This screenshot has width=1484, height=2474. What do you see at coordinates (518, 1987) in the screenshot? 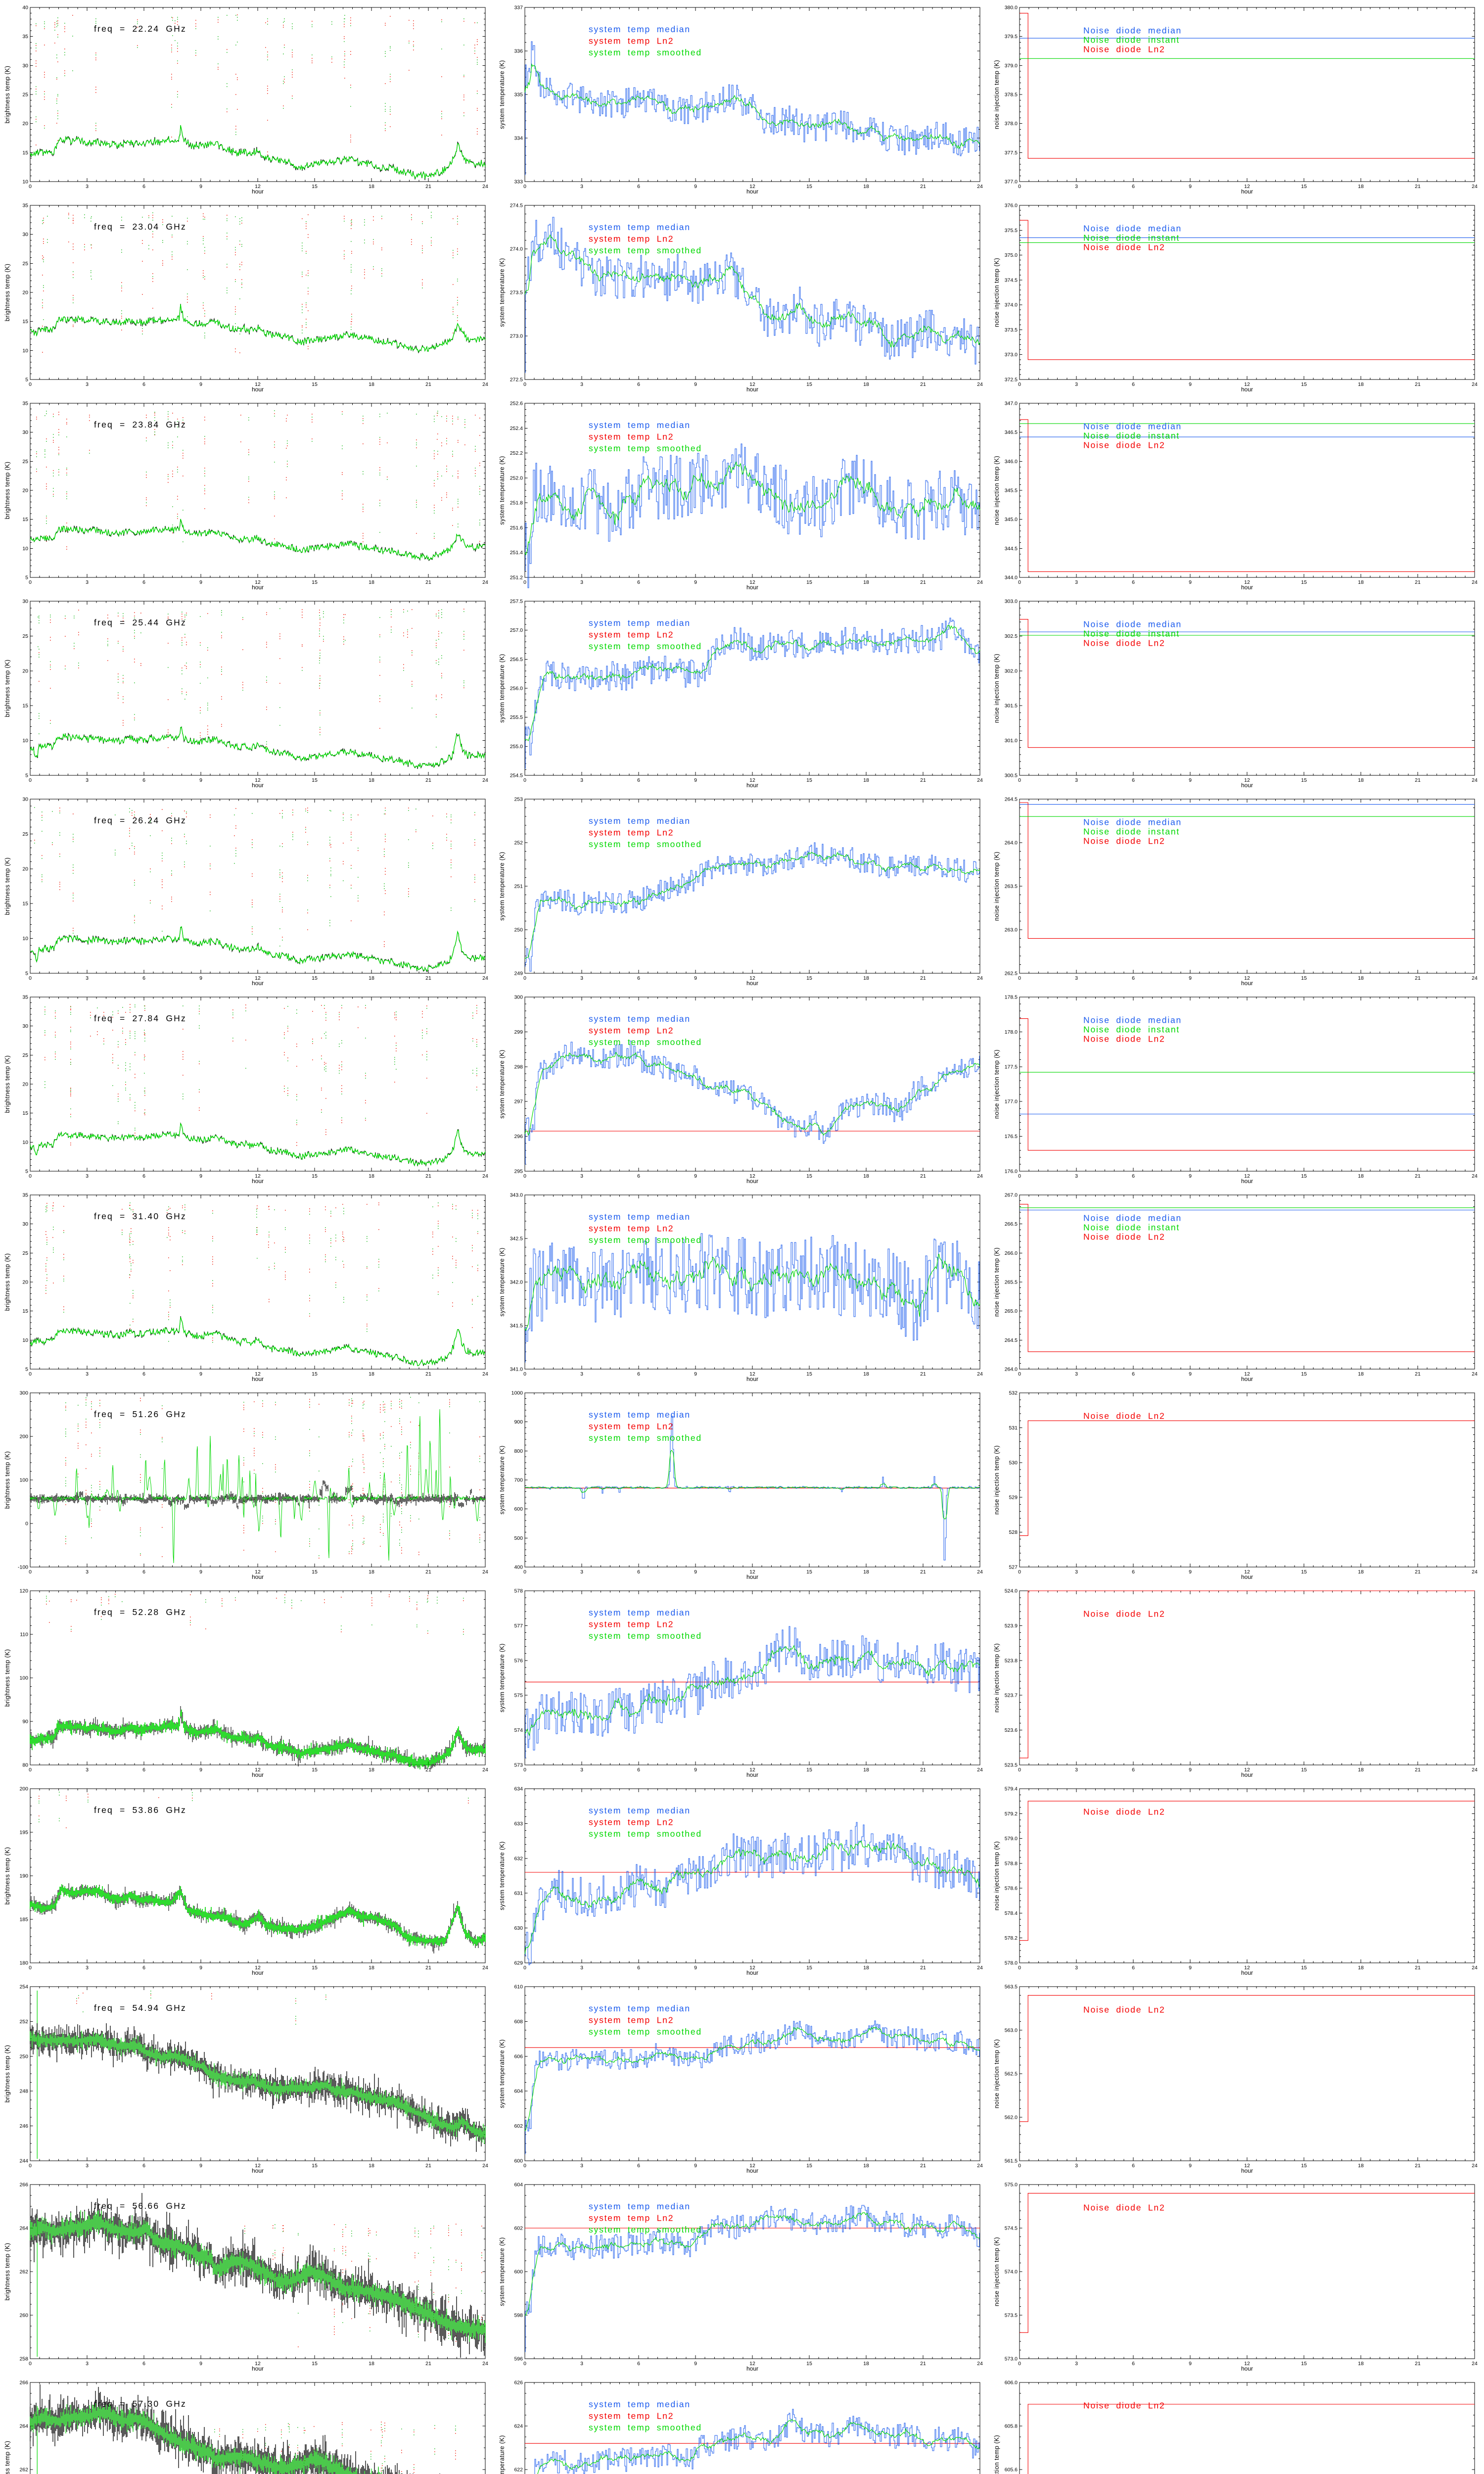
I see `svg-text: 610` at bounding box center [518, 1987].